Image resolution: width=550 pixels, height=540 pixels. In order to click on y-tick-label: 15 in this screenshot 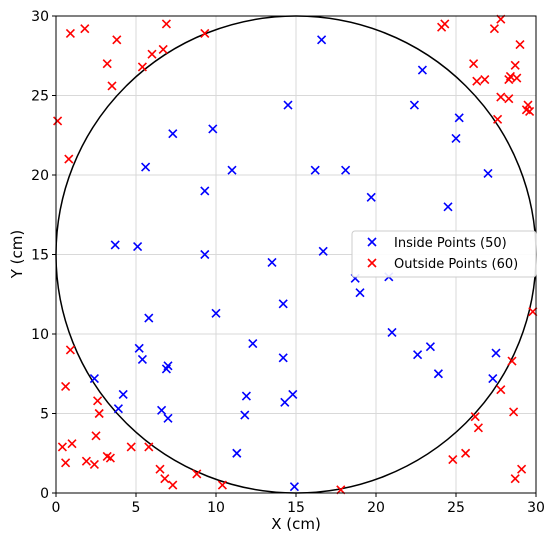, I will do `click(40, 256)`.